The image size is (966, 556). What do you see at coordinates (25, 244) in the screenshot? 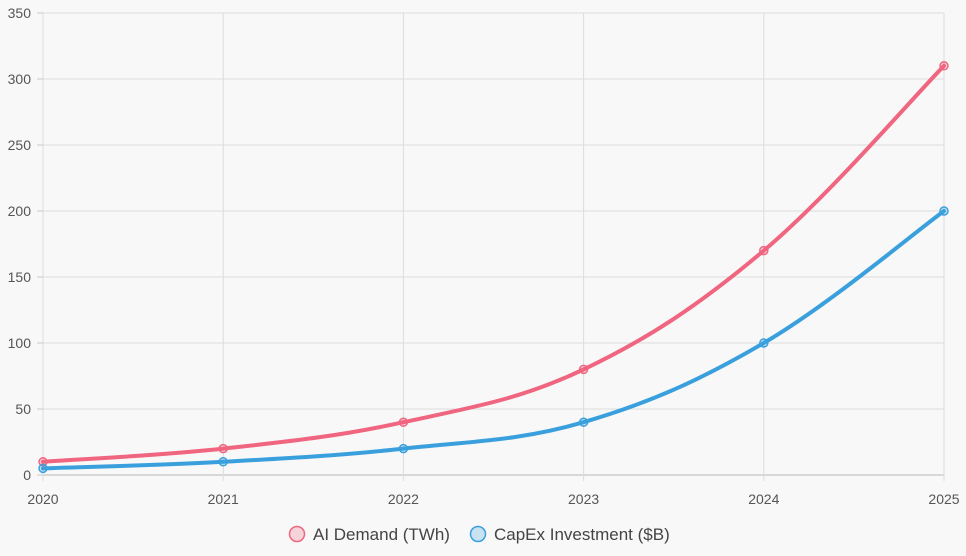
I see `y-axis-ticks: 0 50 100 150 200 250 300 350` at bounding box center [25, 244].